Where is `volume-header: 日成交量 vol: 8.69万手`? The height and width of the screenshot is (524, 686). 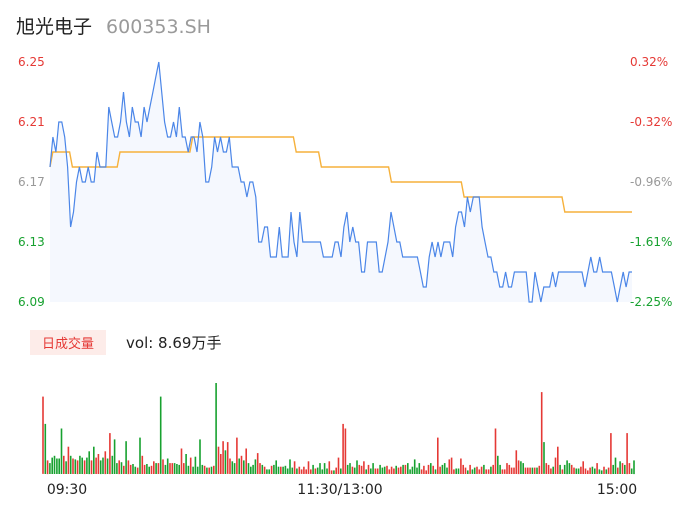 volume-header: 日成交量 vol: 8.69万手 is located at coordinates (125, 342).